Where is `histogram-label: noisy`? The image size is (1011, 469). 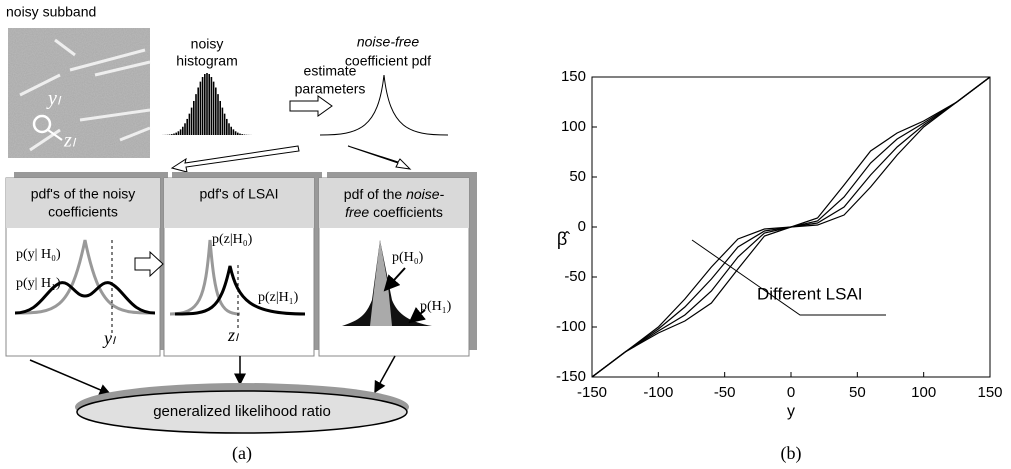 histogram-label: noisy is located at coordinates (207, 44).